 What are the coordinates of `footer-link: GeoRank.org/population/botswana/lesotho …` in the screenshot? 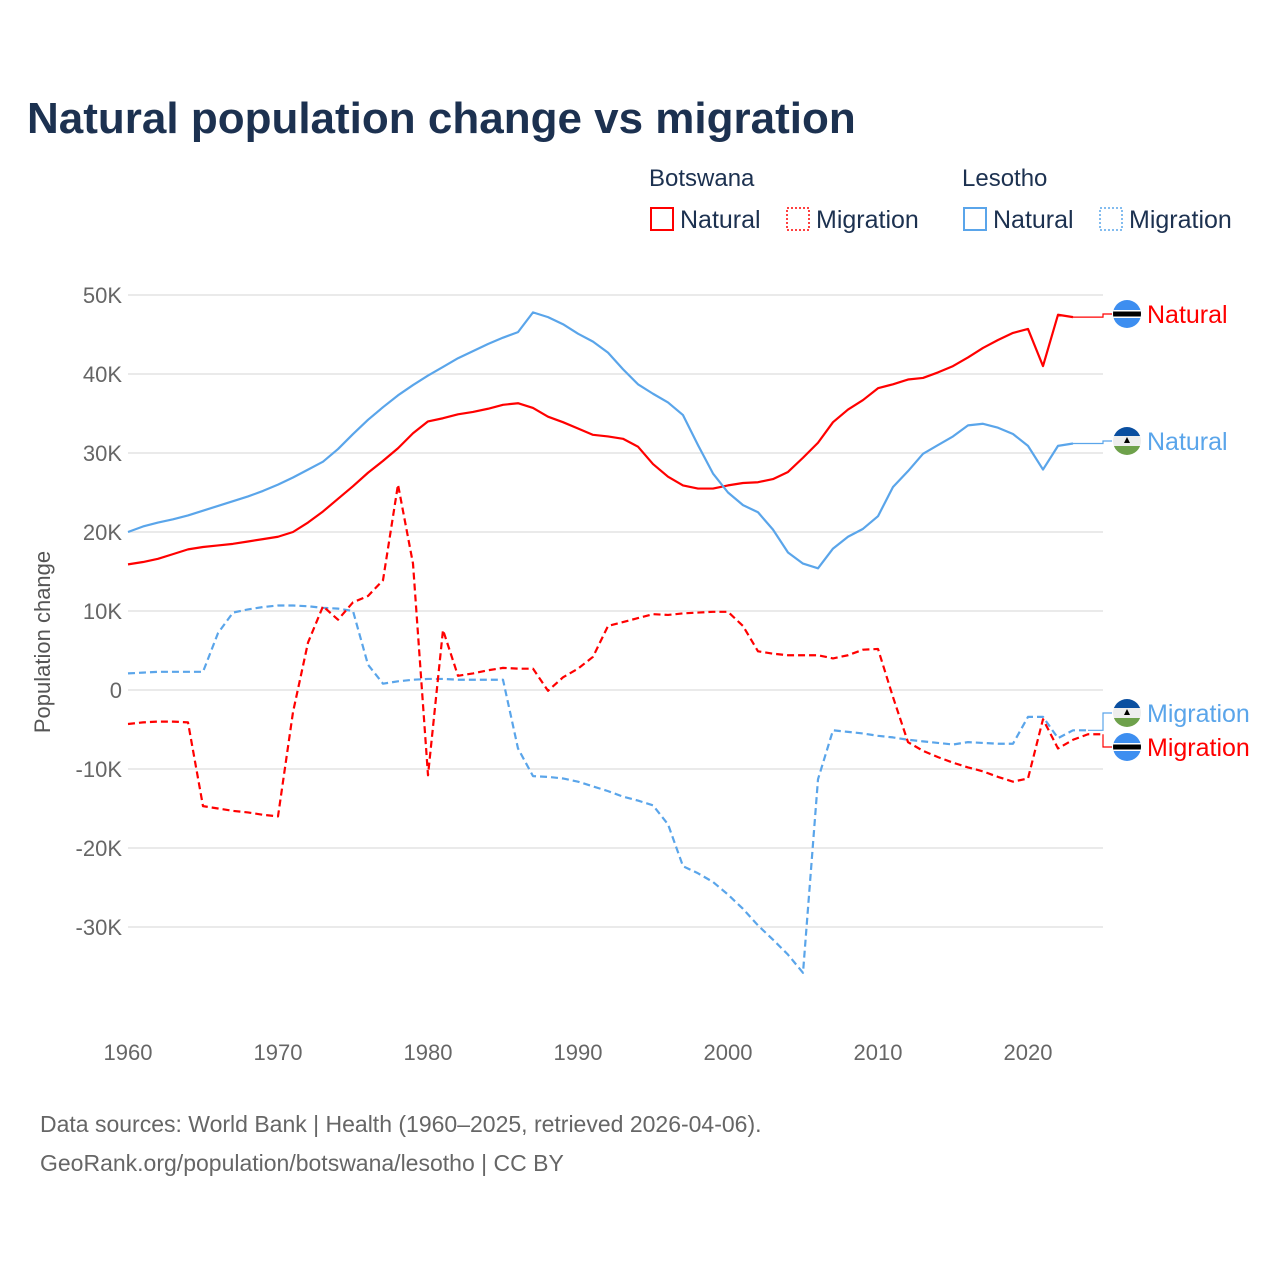 It's located at (302, 1163).